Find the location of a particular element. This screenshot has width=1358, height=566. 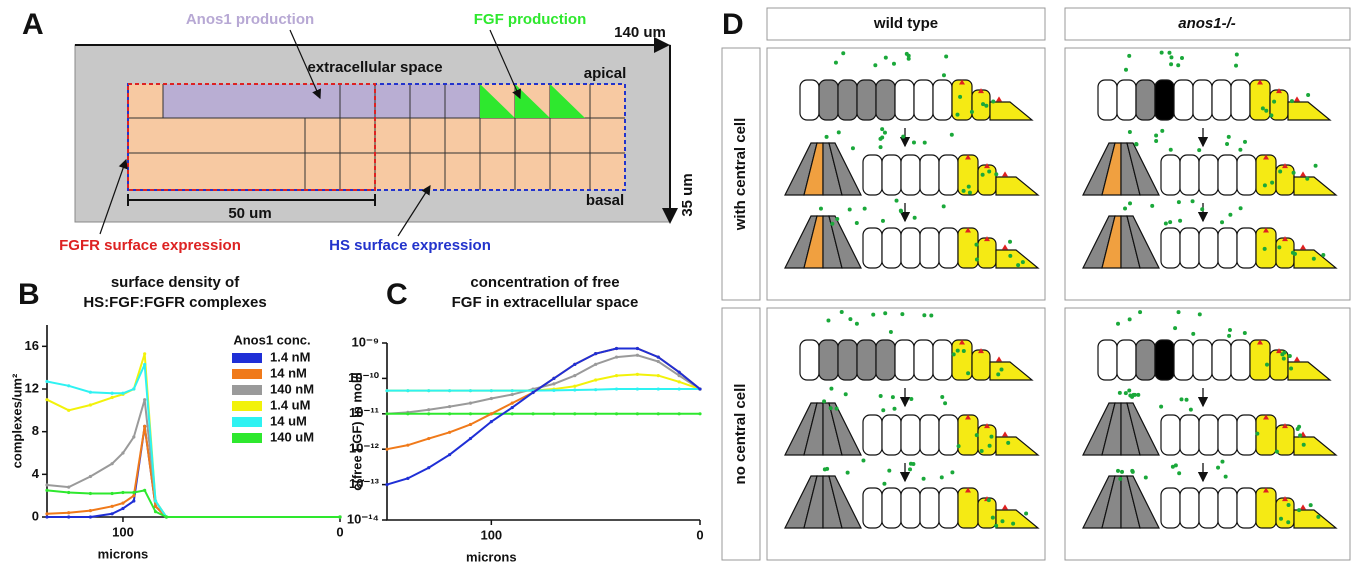

annotation: FGFR surface expression is located at coordinates (150, 245).